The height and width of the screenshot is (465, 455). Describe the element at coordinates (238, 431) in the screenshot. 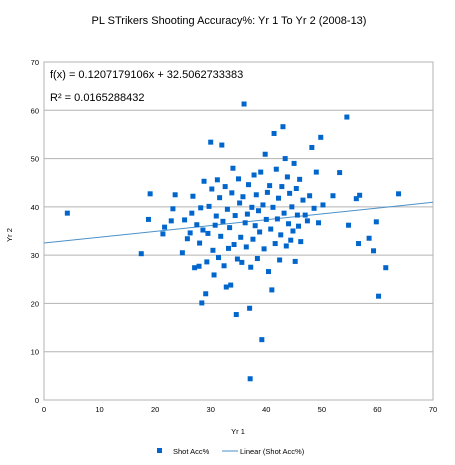

I see `x-axis-label: Yr 1` at that location.